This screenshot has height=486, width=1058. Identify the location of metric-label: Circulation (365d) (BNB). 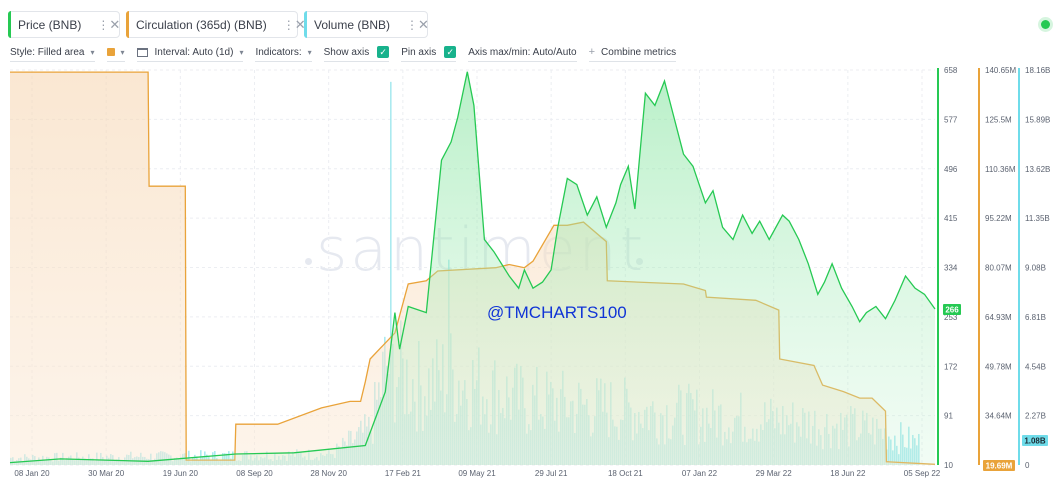
(201, 24).